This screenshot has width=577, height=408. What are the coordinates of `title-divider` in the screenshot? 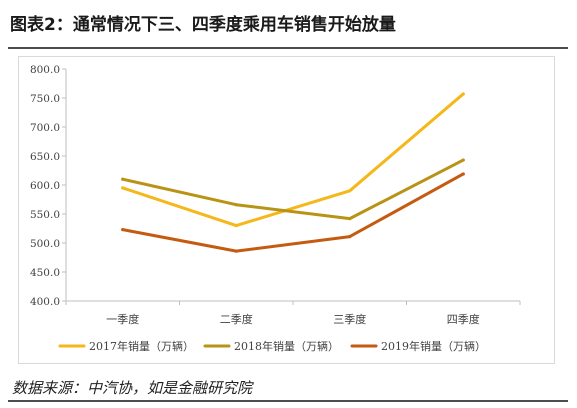 It's located at (288, 48).